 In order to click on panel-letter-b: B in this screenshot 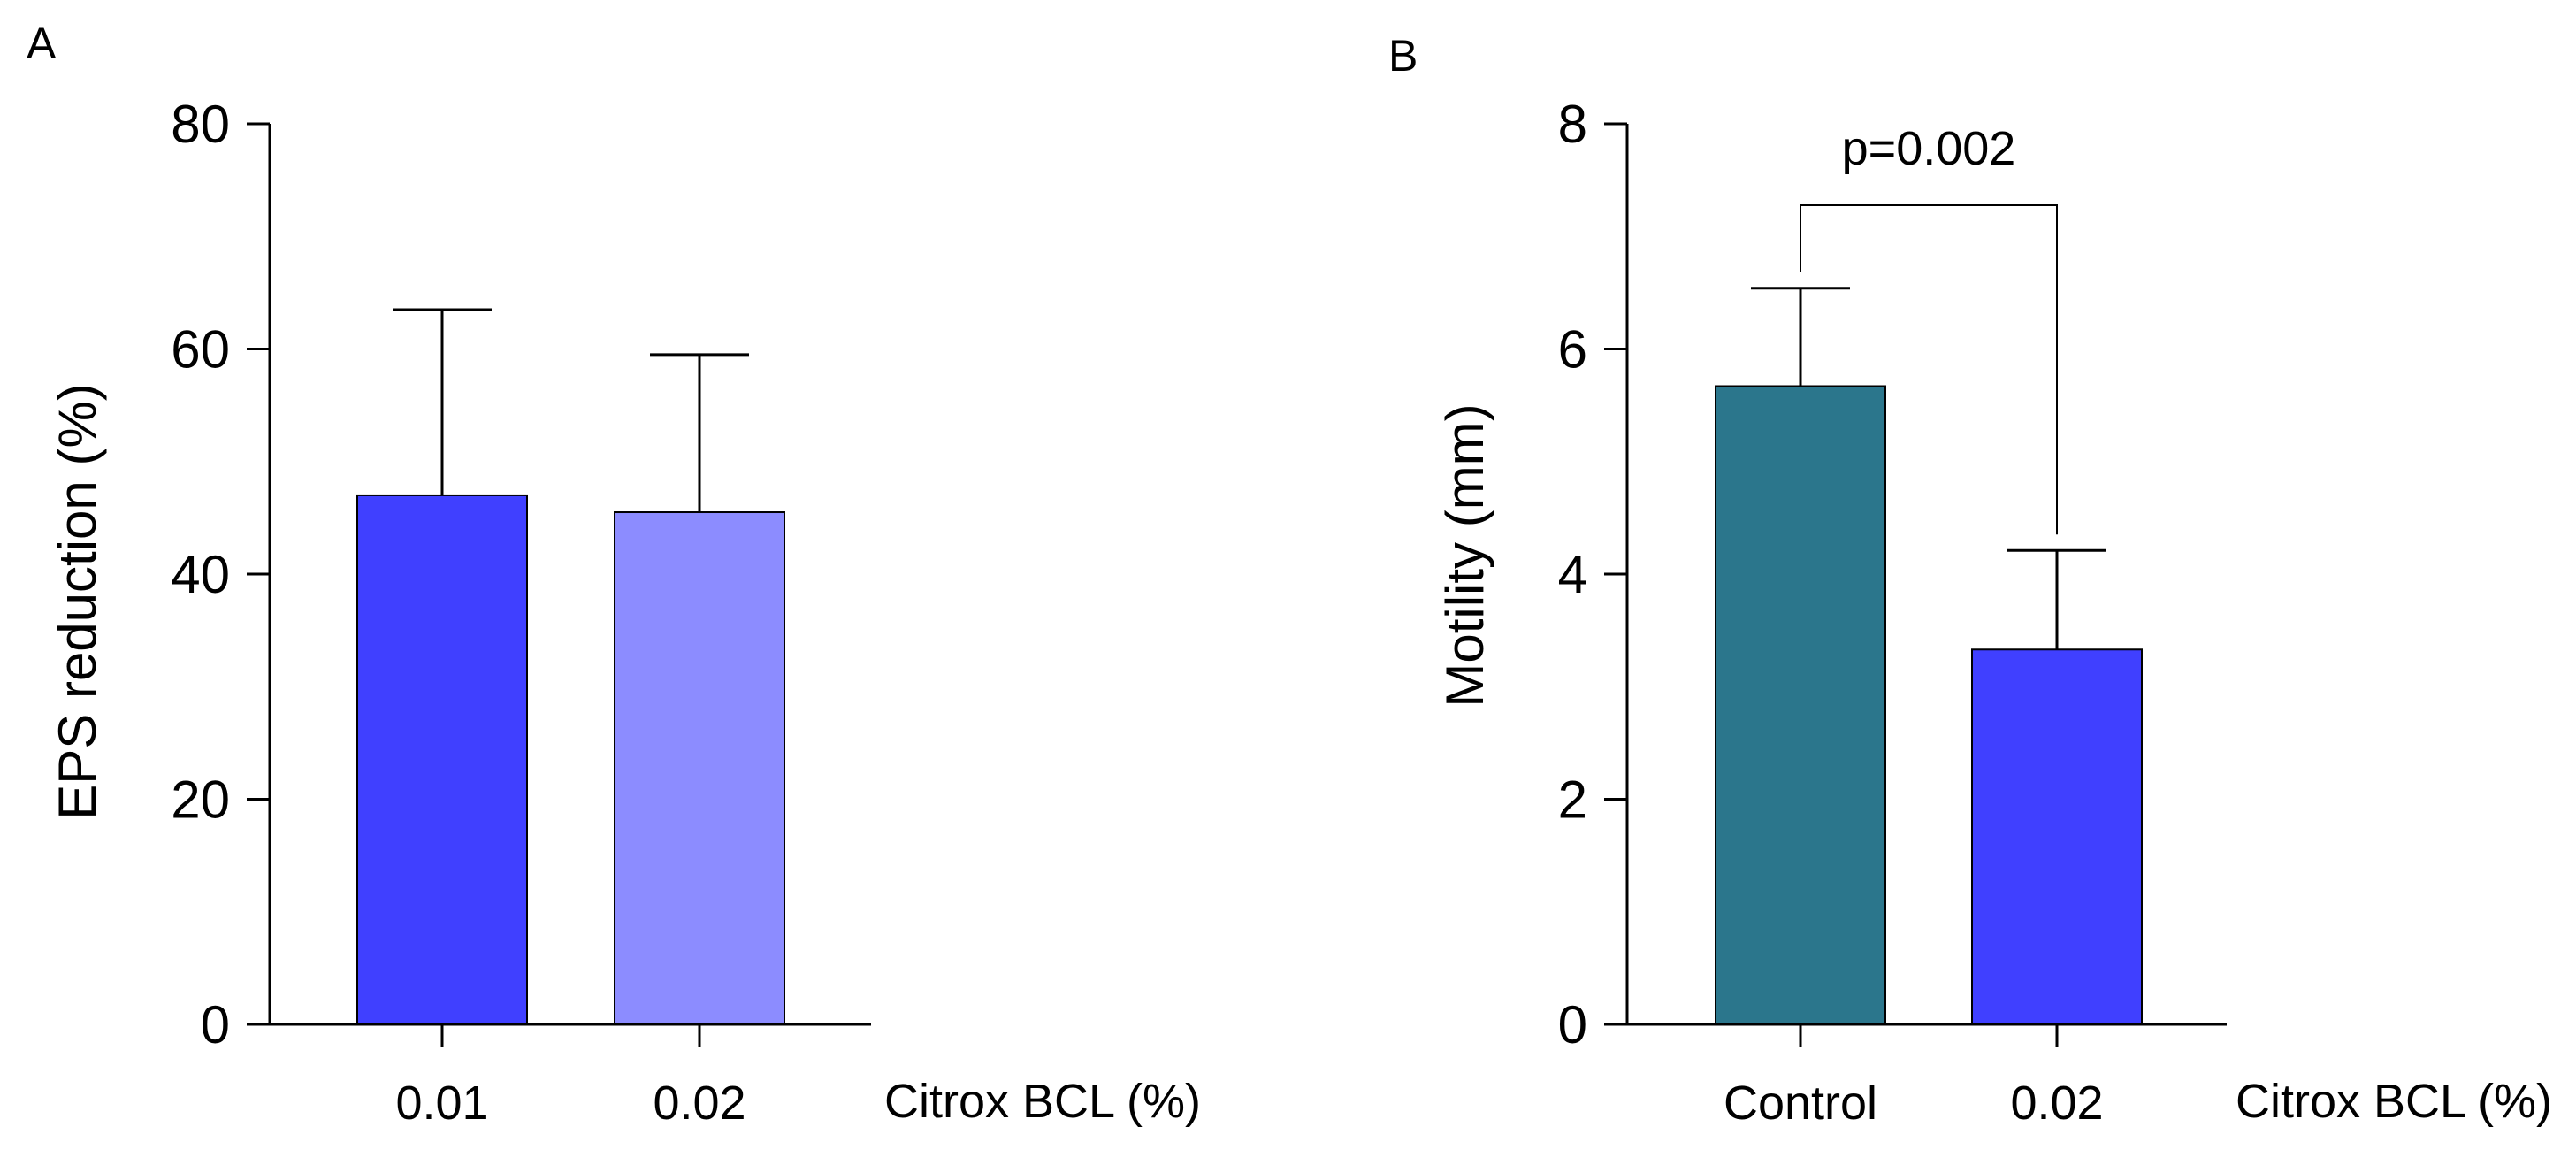, I will do `click(1403, 55)`.